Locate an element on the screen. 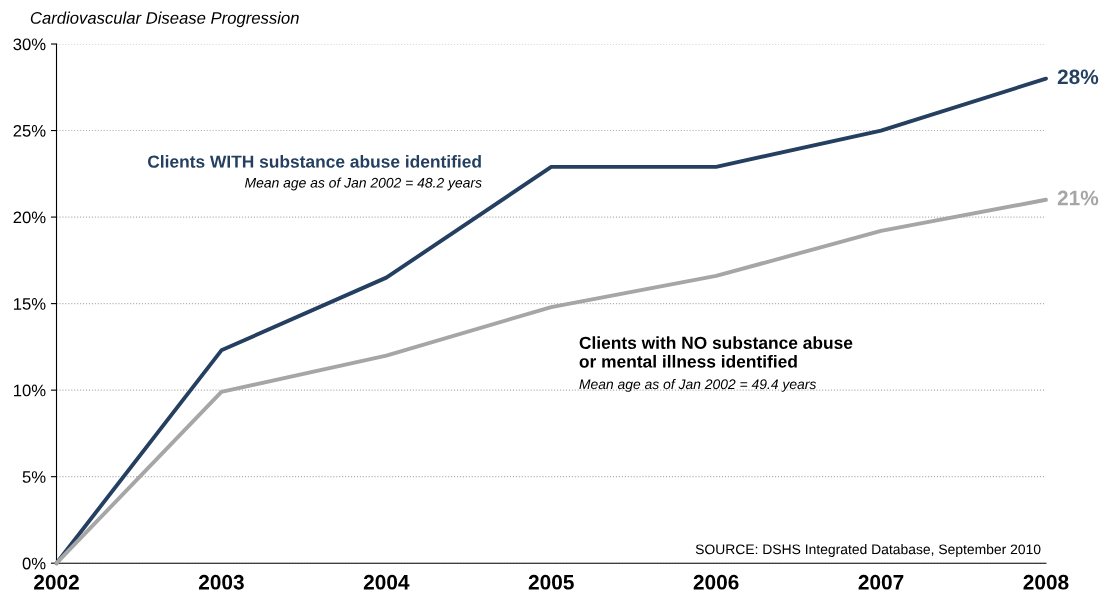 Image resolution: width=1108 pixels, height=603 pixels. y-tick-label: 0% is located at coordinates (34, 563).